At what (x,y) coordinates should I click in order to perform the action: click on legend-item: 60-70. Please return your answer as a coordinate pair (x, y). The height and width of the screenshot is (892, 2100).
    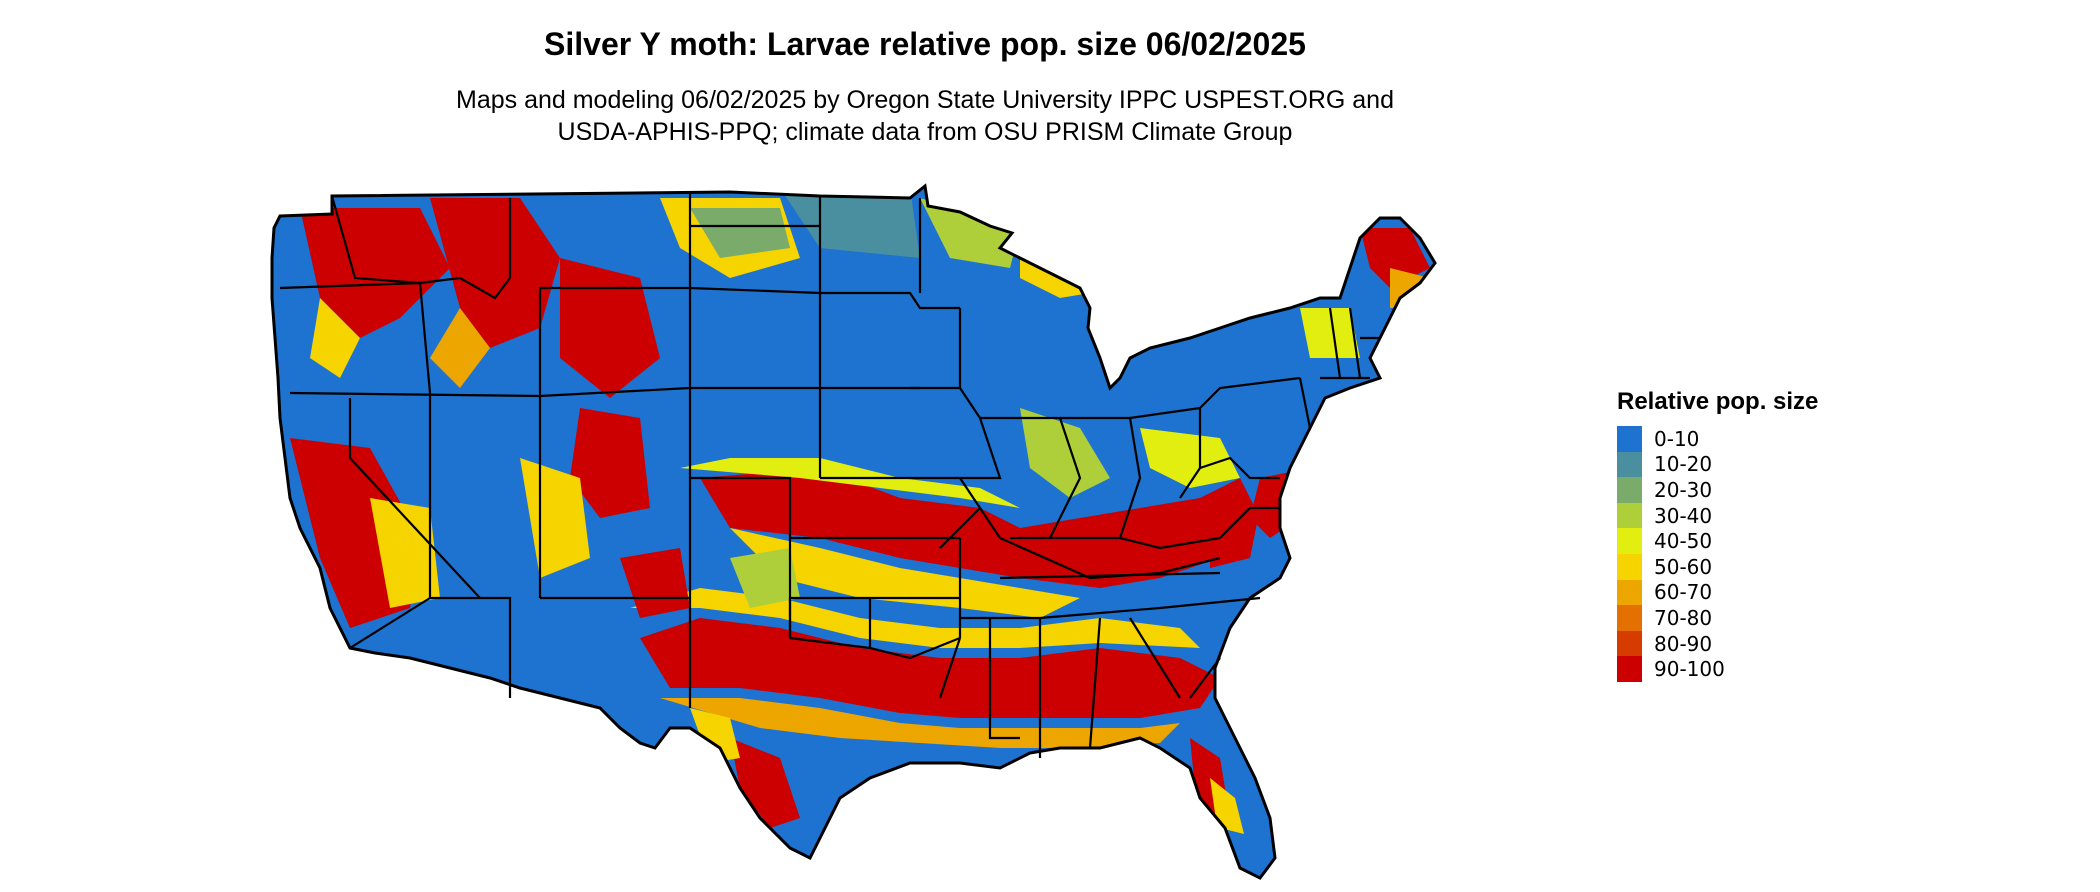
    Looking at the image, I should click on (1747, 592).